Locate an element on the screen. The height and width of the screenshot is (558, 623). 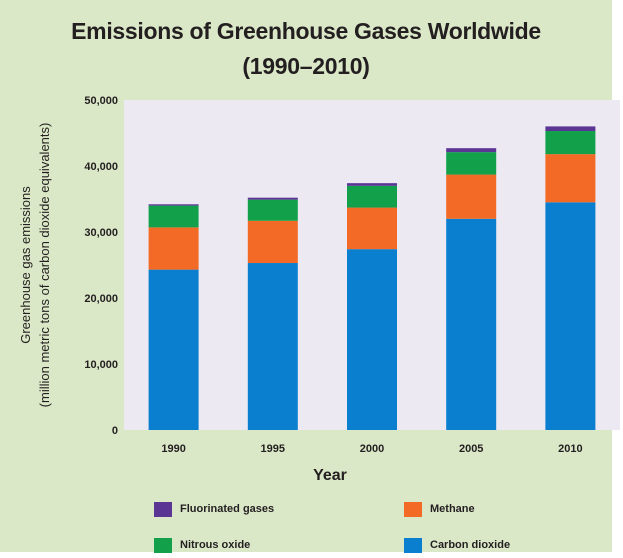
bar-segment-fluorinated-gases-2010 is located at coordinates (570, 129).